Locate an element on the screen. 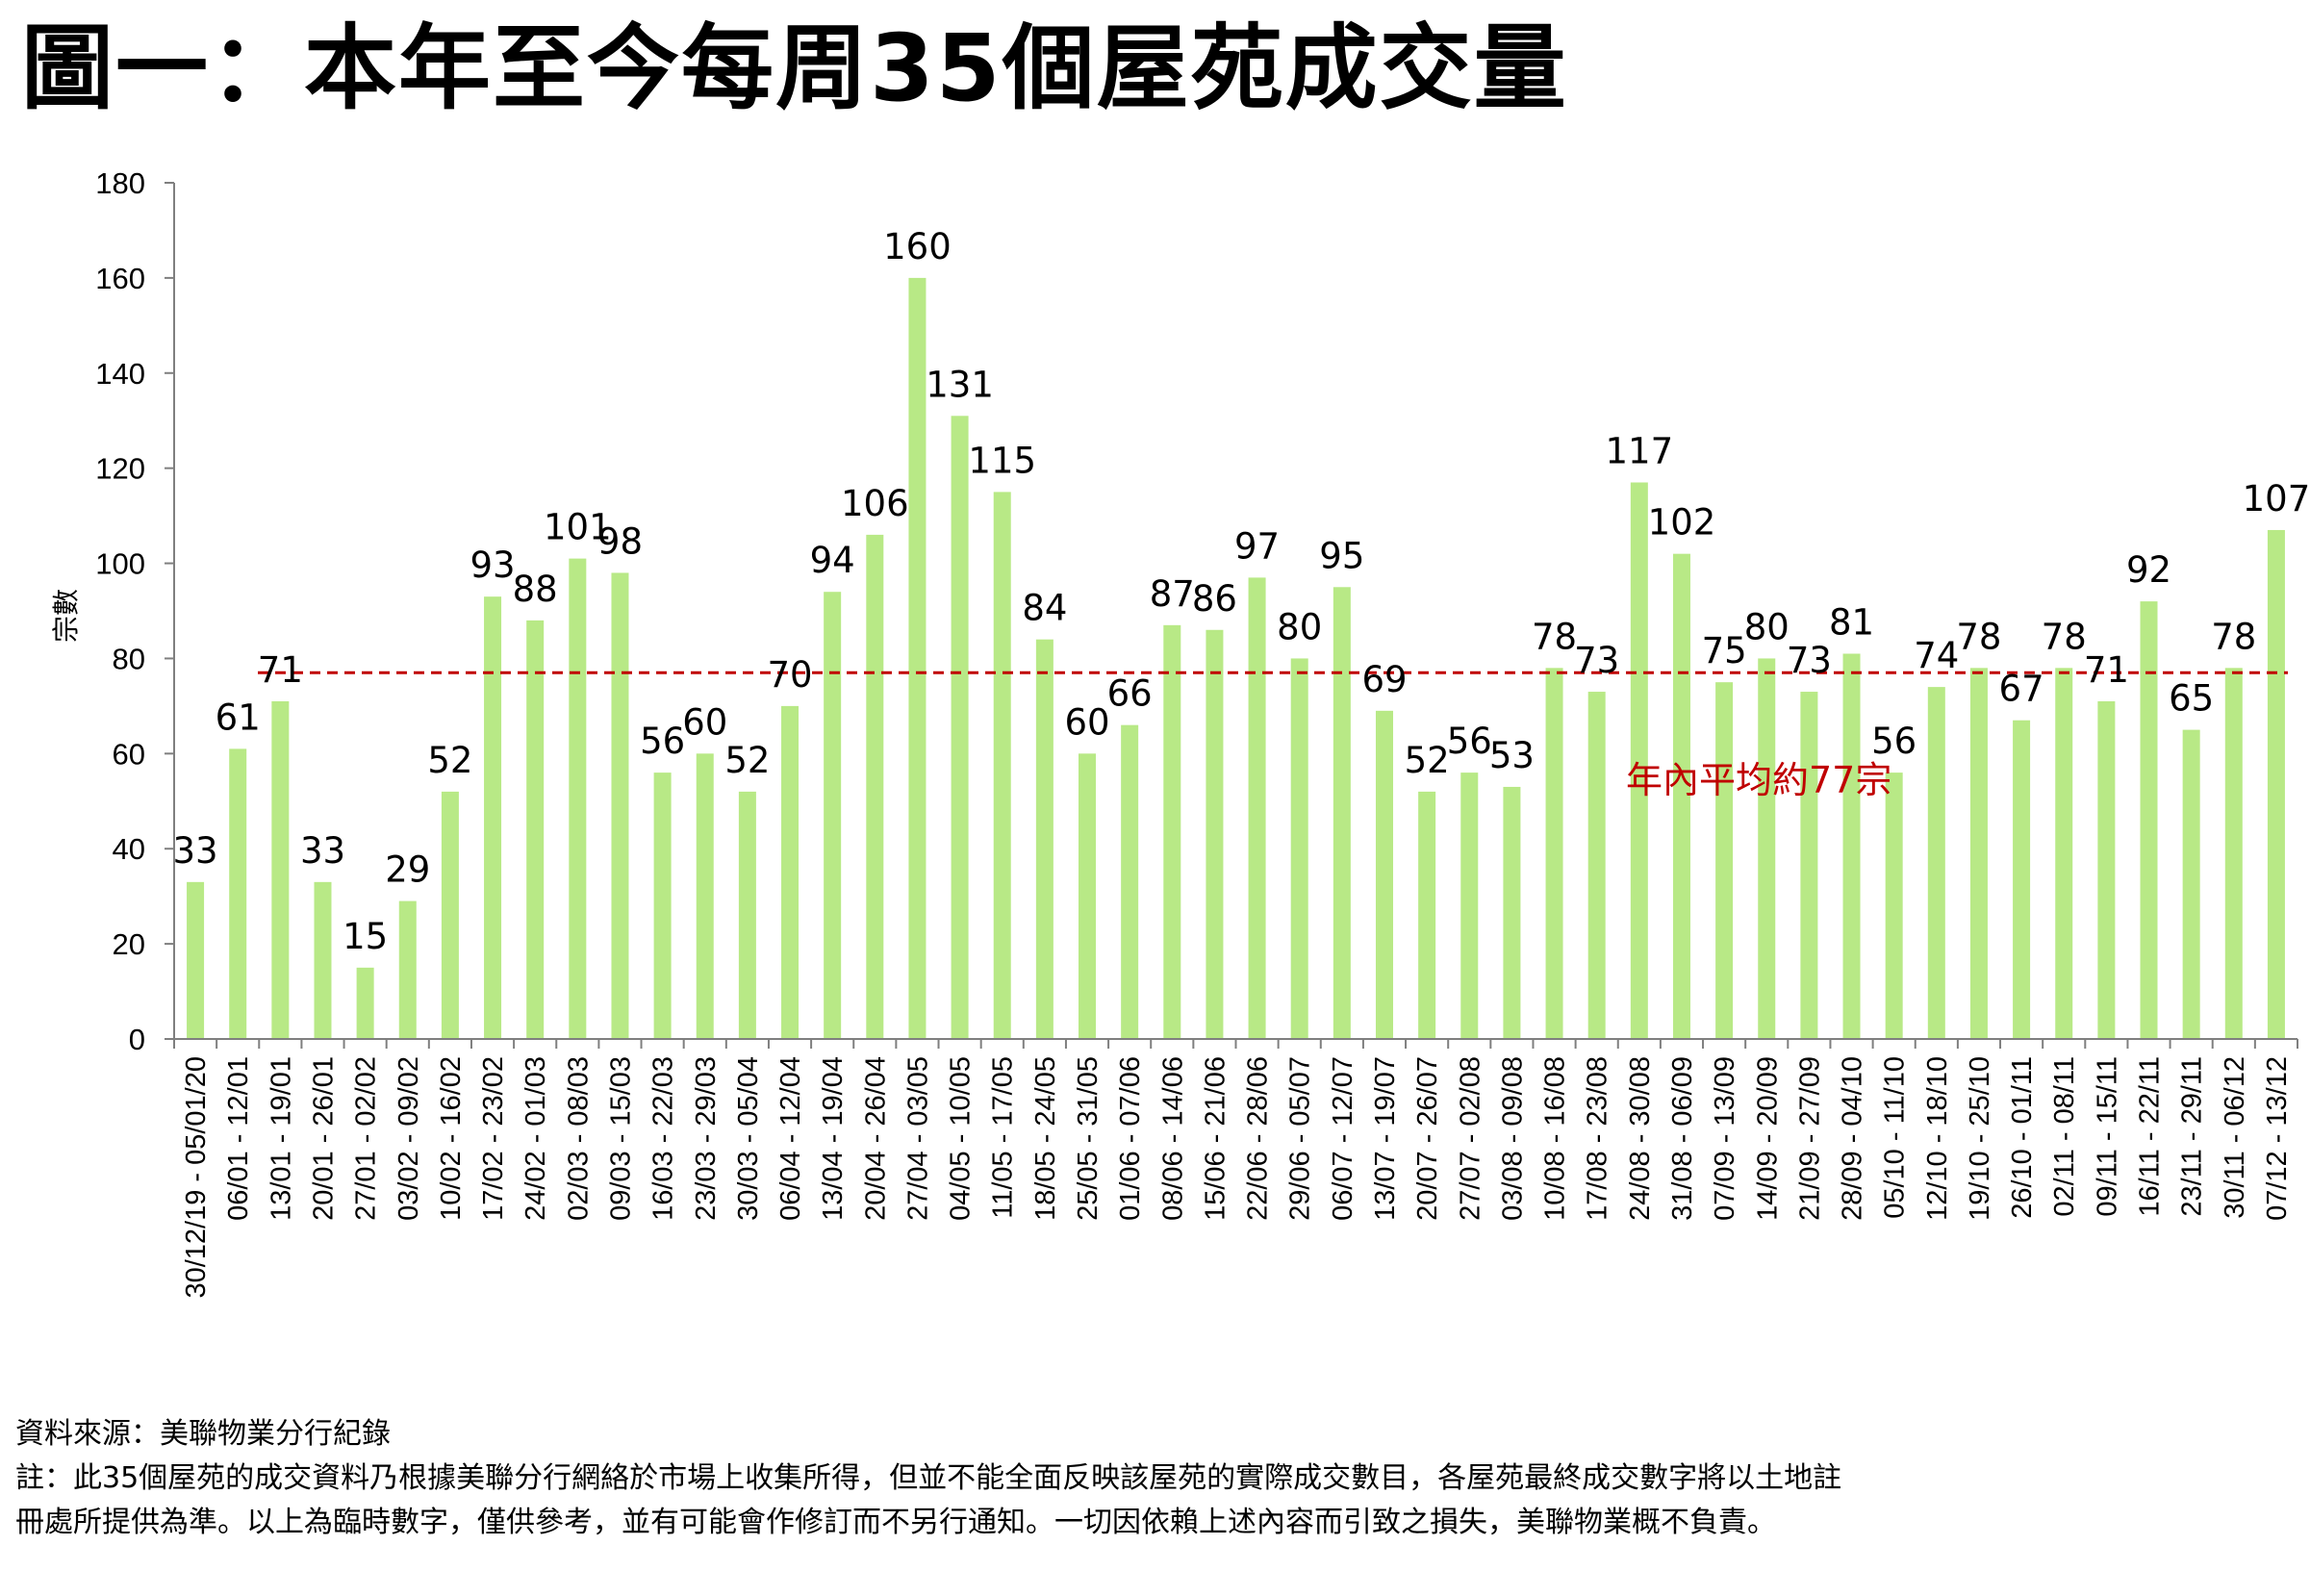 This screenshot has width=2310, height=1596. bar-value-label: 66 is located at coordinates (1130, 694).